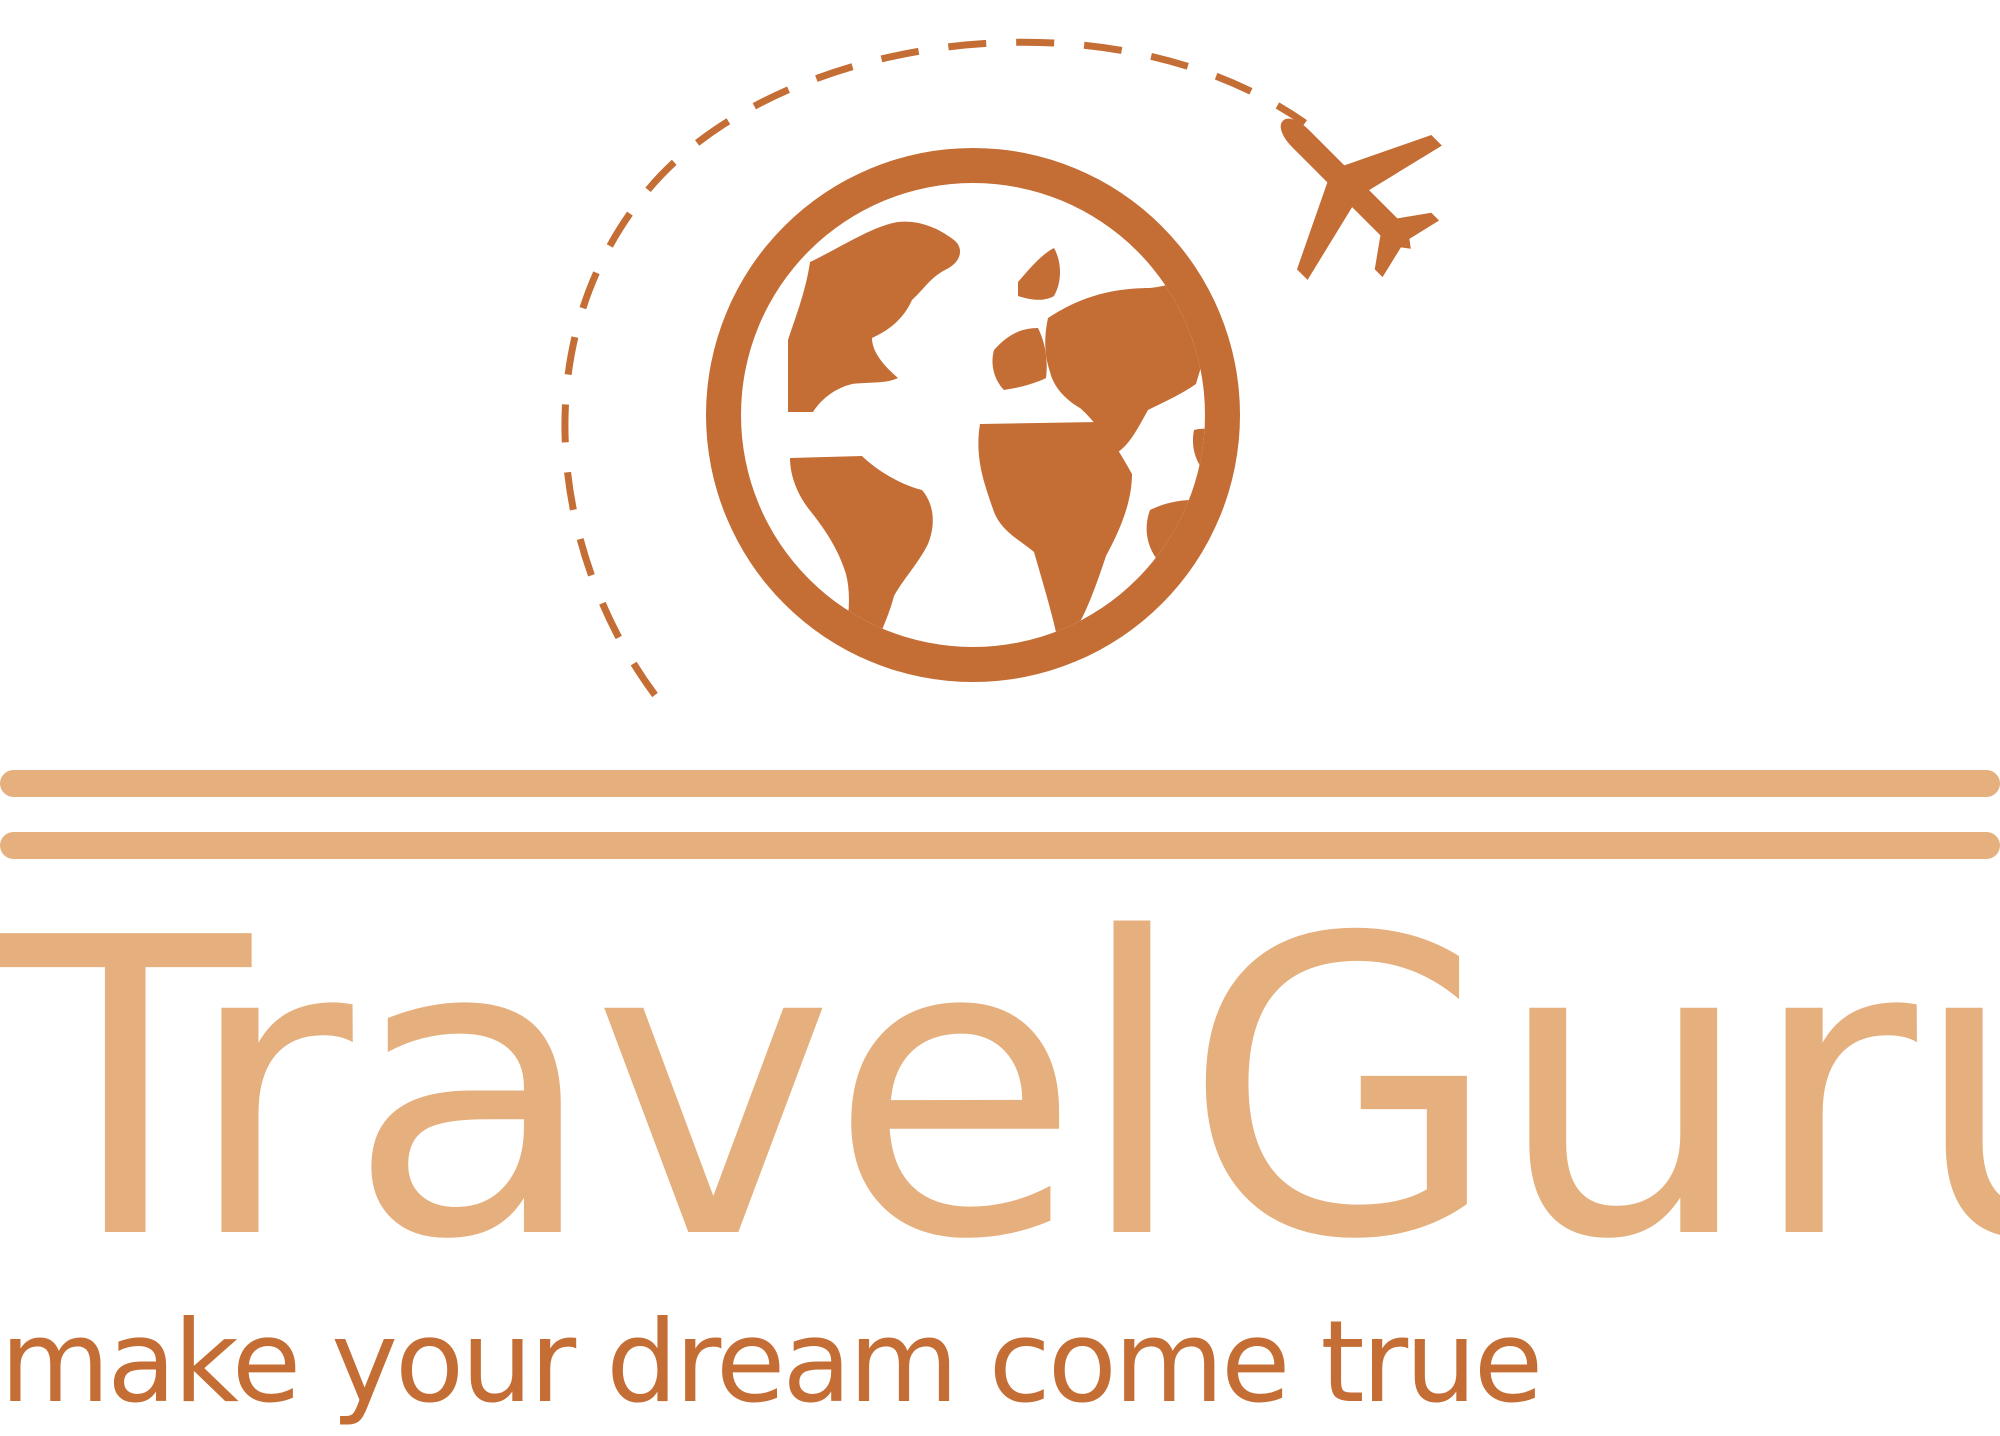  What do you see at coordinates (1361, 199) in the screenshot?
I see `airplane-icon` at bounding box center [1361, 199].